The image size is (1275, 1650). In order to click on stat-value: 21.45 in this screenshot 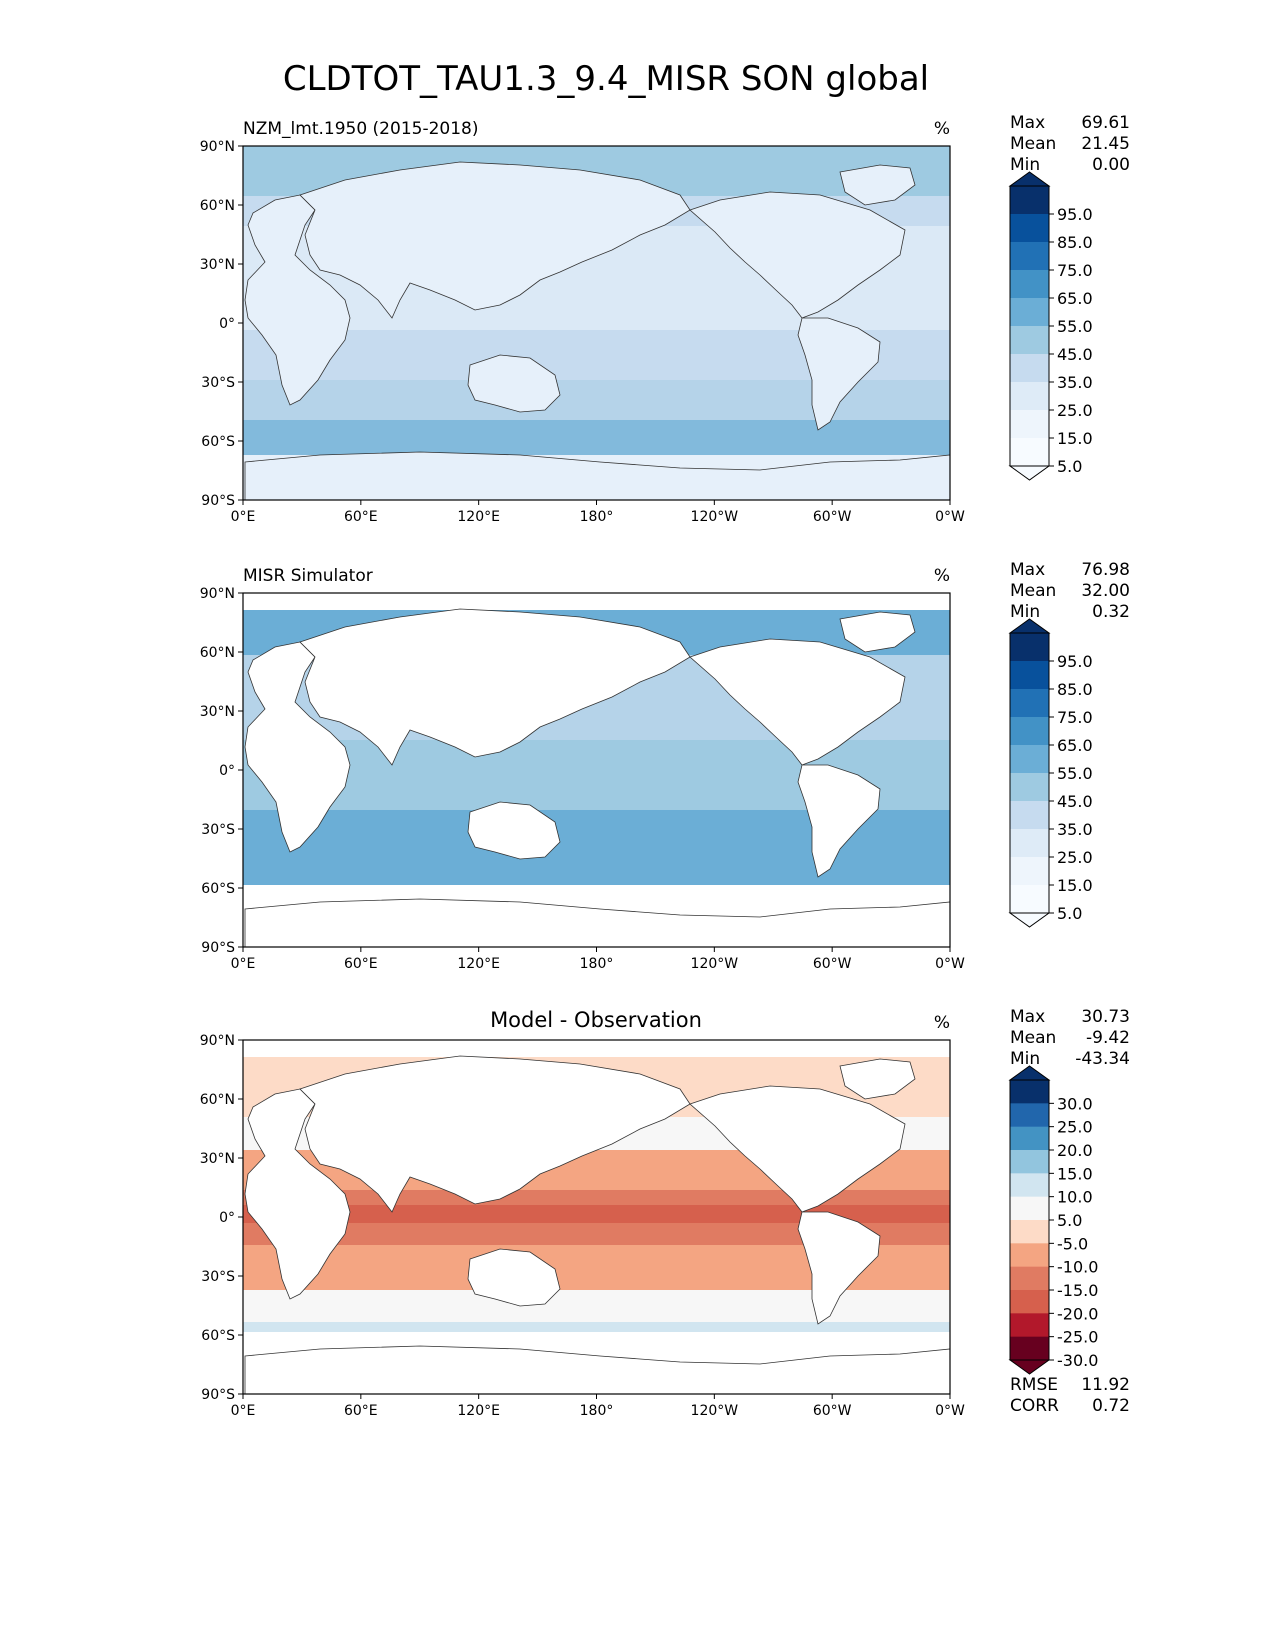, I will do `click(1105, 144)`.